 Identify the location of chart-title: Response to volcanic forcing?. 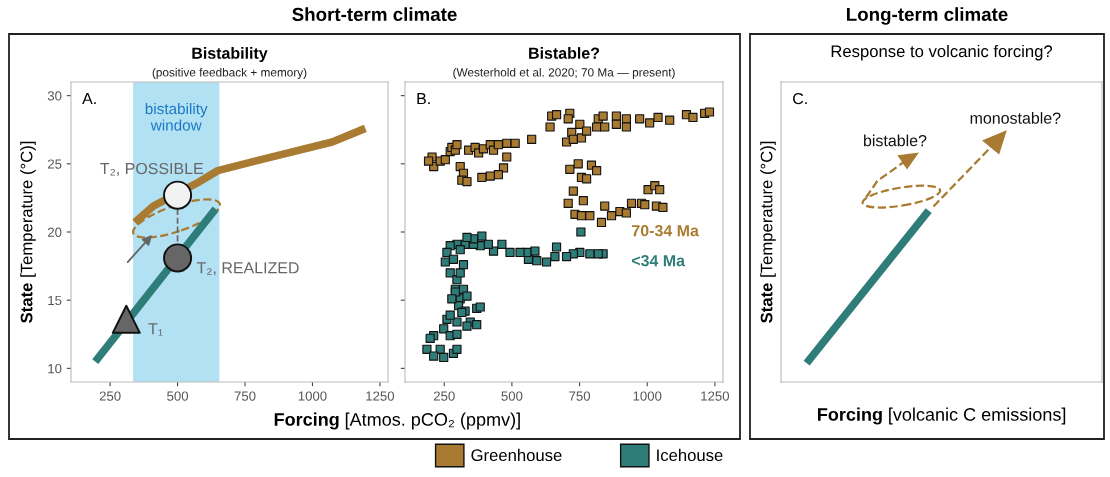
(942, 52).